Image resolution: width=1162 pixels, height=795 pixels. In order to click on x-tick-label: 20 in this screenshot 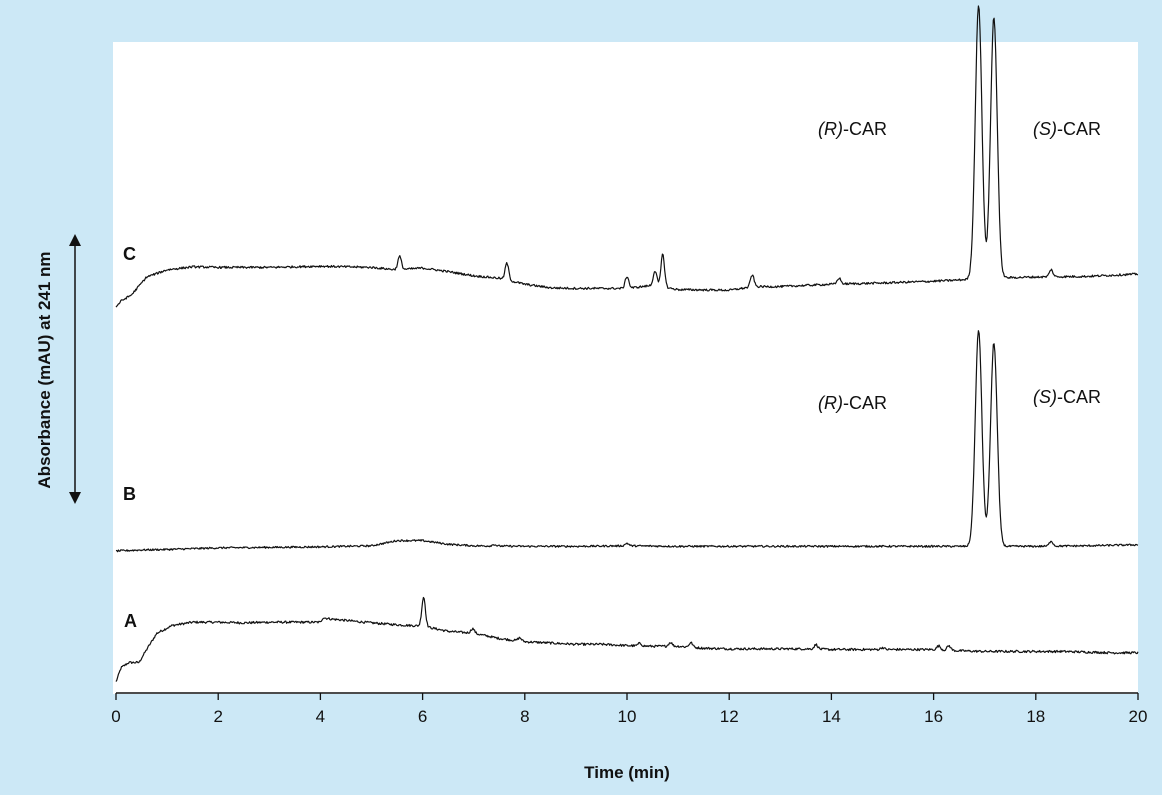, I will do `click(1138, 716)`.